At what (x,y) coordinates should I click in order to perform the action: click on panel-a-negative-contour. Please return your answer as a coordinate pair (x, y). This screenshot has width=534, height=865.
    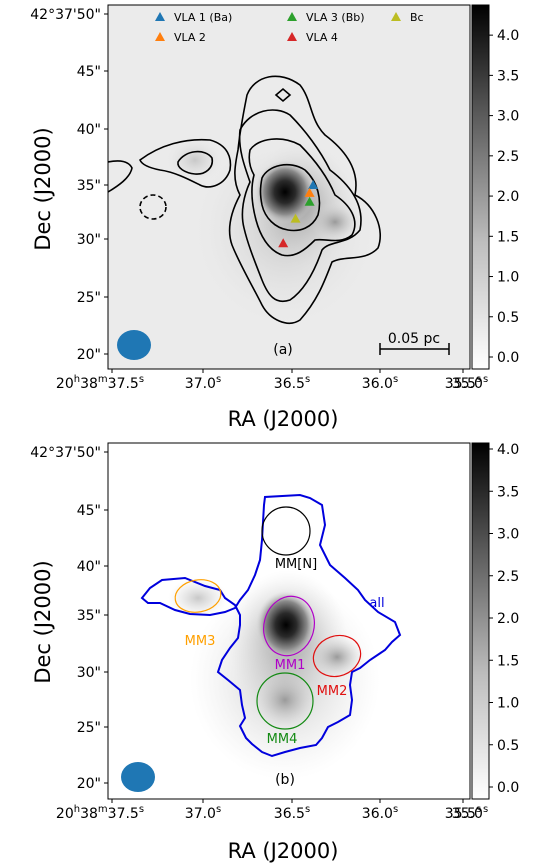
    Looking at the image, I should click on (153, 207).